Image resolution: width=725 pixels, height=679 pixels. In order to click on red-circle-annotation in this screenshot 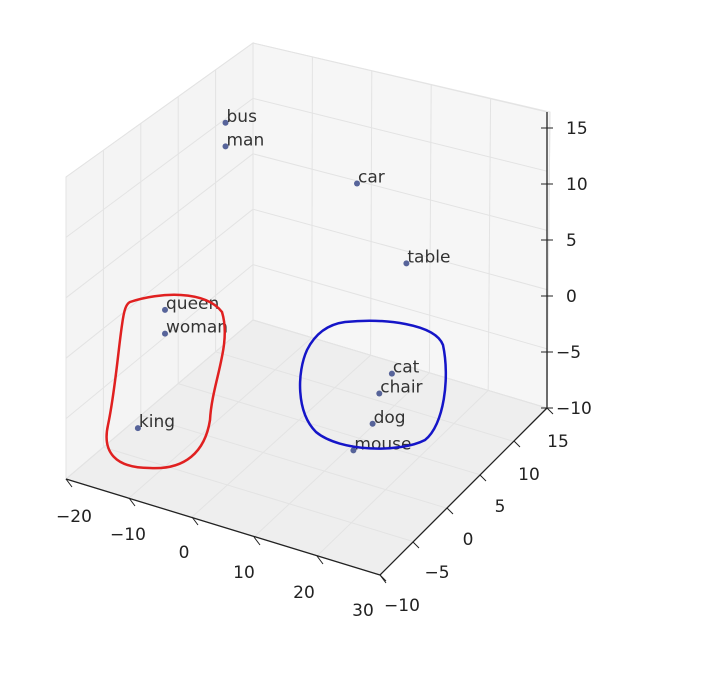, I will do `click(166, 381)`.